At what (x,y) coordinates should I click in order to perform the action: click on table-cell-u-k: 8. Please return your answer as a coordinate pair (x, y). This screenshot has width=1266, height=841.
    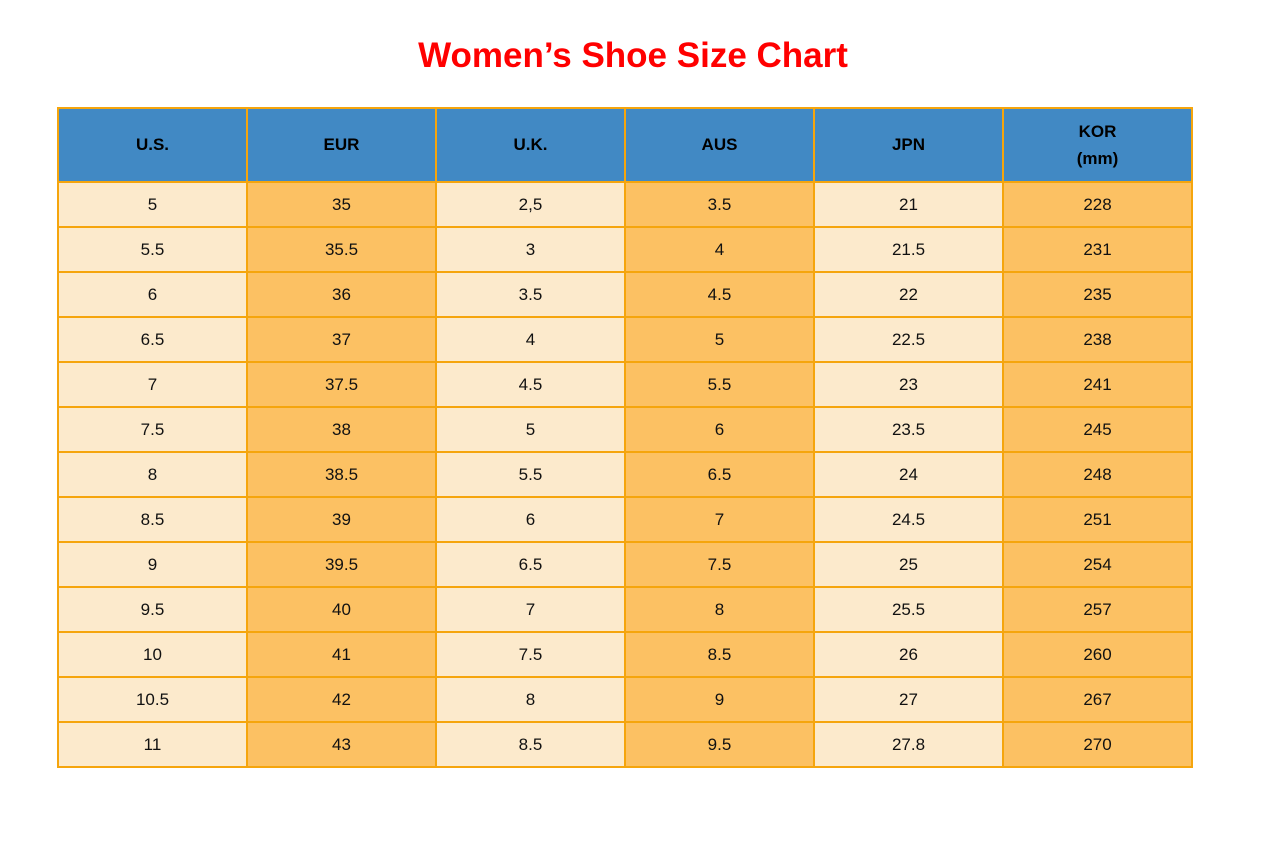
    Looking at the image, I should click on (530, 699).